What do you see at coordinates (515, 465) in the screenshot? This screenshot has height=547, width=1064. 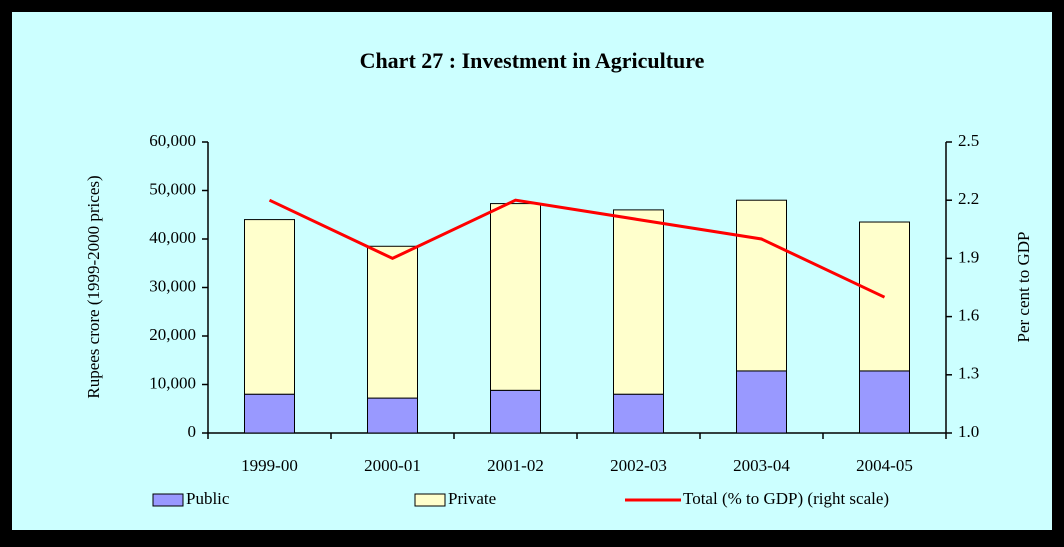 I see `x-tick-label: 2001-02` at bounding box center [515, 465].